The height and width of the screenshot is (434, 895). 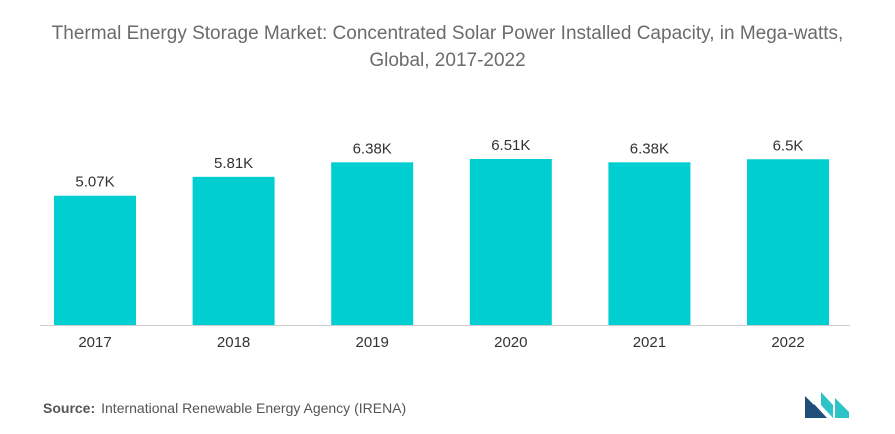 I want to click on mordor-intelligence-logo-icon, so click(x=827, y=405).